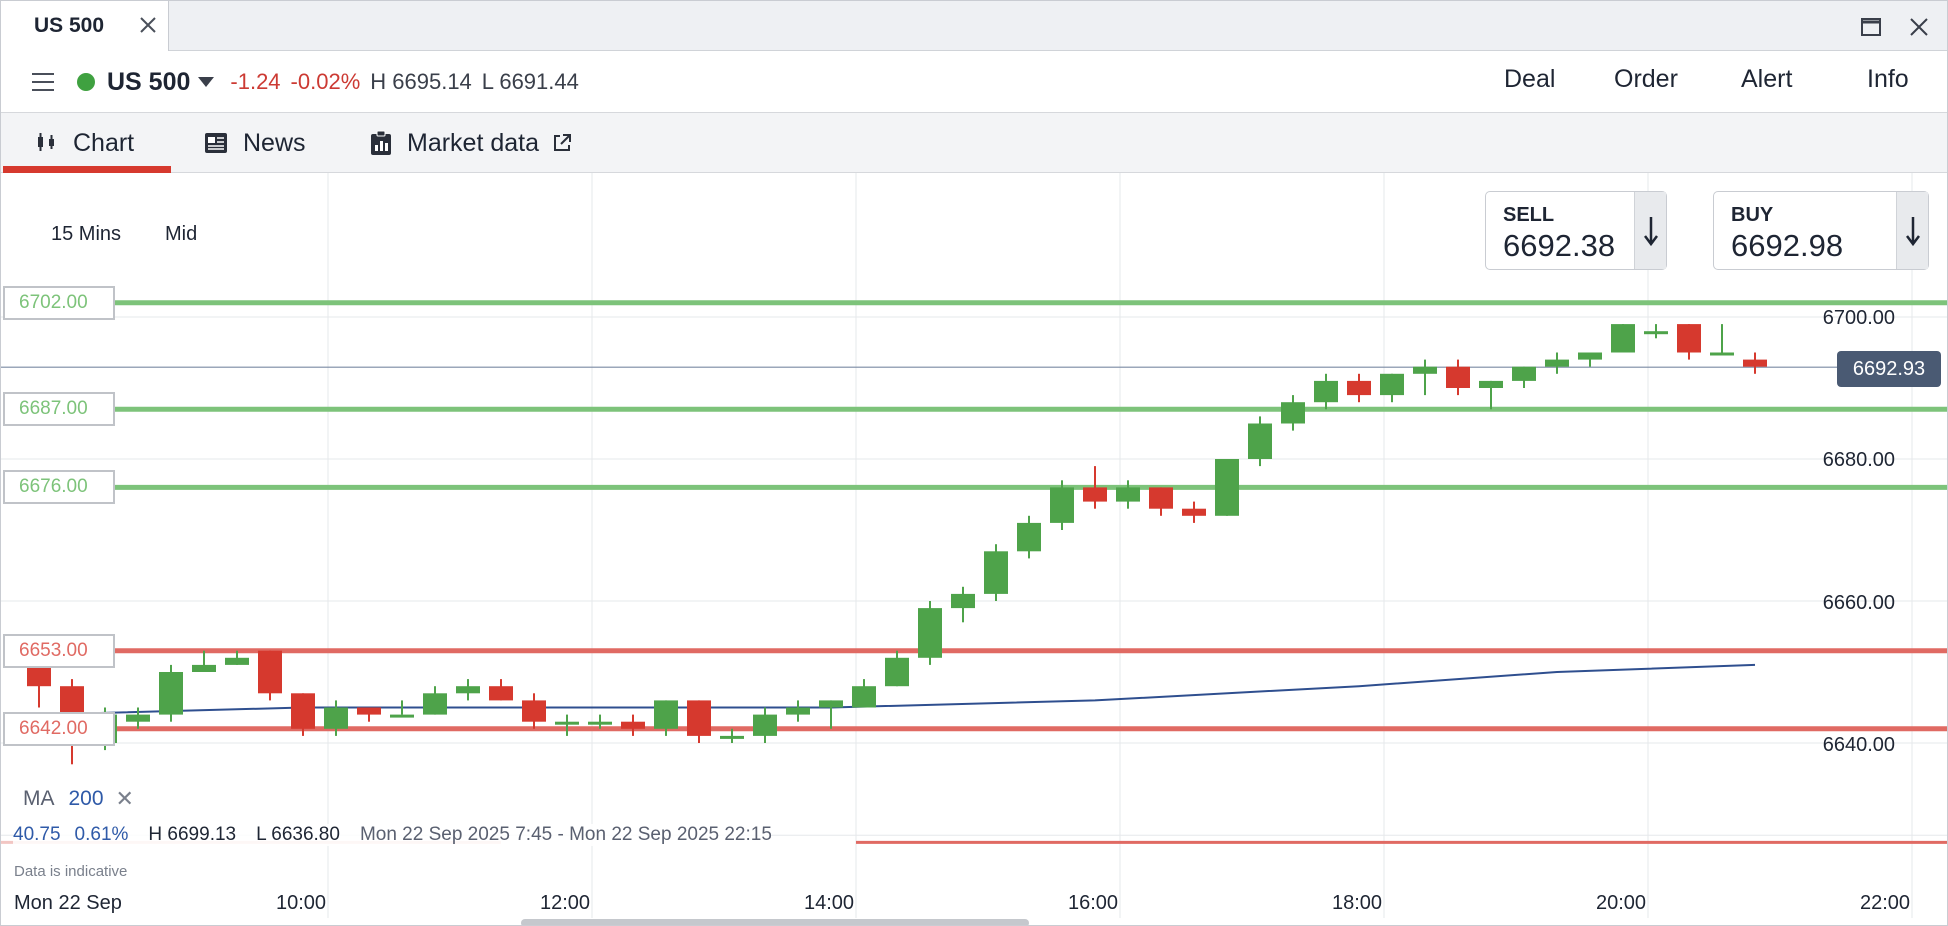  What do you see at coordinates (59, 487) in the screenshot?
I see `level-price-label: 6676.00` at bounding box center [59, 487].